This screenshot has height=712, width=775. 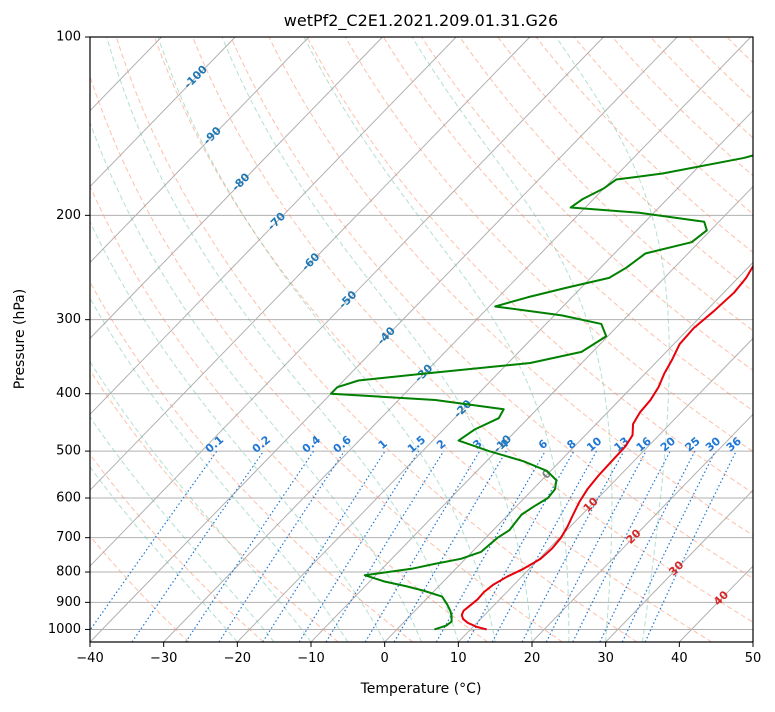 What do you see at coordinates (532, 658) in the screenshot?
I see `x-tick-label: 20` at bounding box center [532, 658].